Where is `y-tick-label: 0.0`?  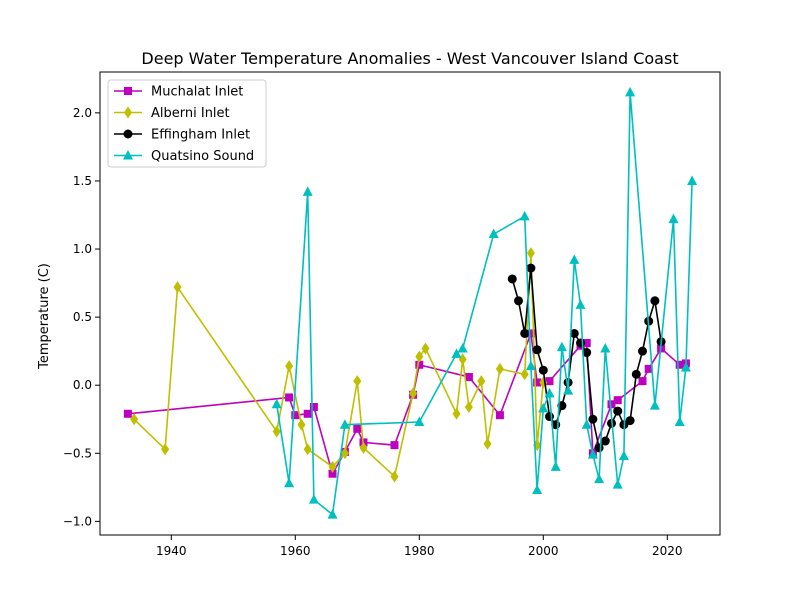 y-tick-label: 0.0 is located at coordinates (82, 385).